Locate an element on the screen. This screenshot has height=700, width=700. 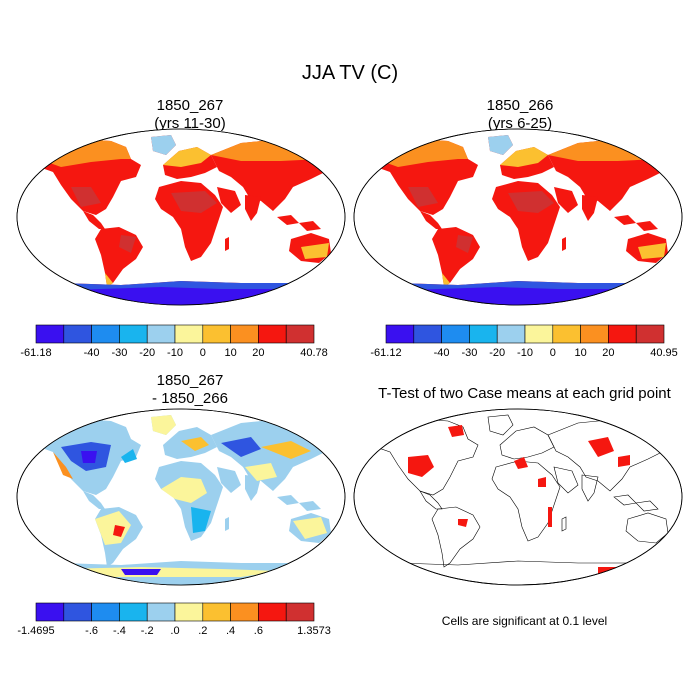
significance-note: Cells are significant at 0.1 level is located at coordinates (524, 621).